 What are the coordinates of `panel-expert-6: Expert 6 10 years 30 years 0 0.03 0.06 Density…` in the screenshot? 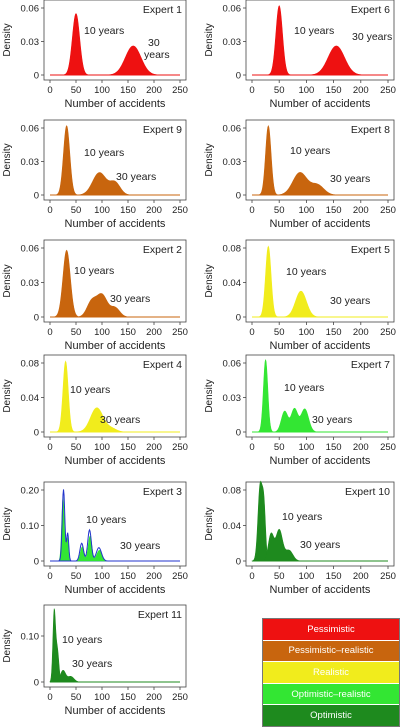 It's located at (300, 55).